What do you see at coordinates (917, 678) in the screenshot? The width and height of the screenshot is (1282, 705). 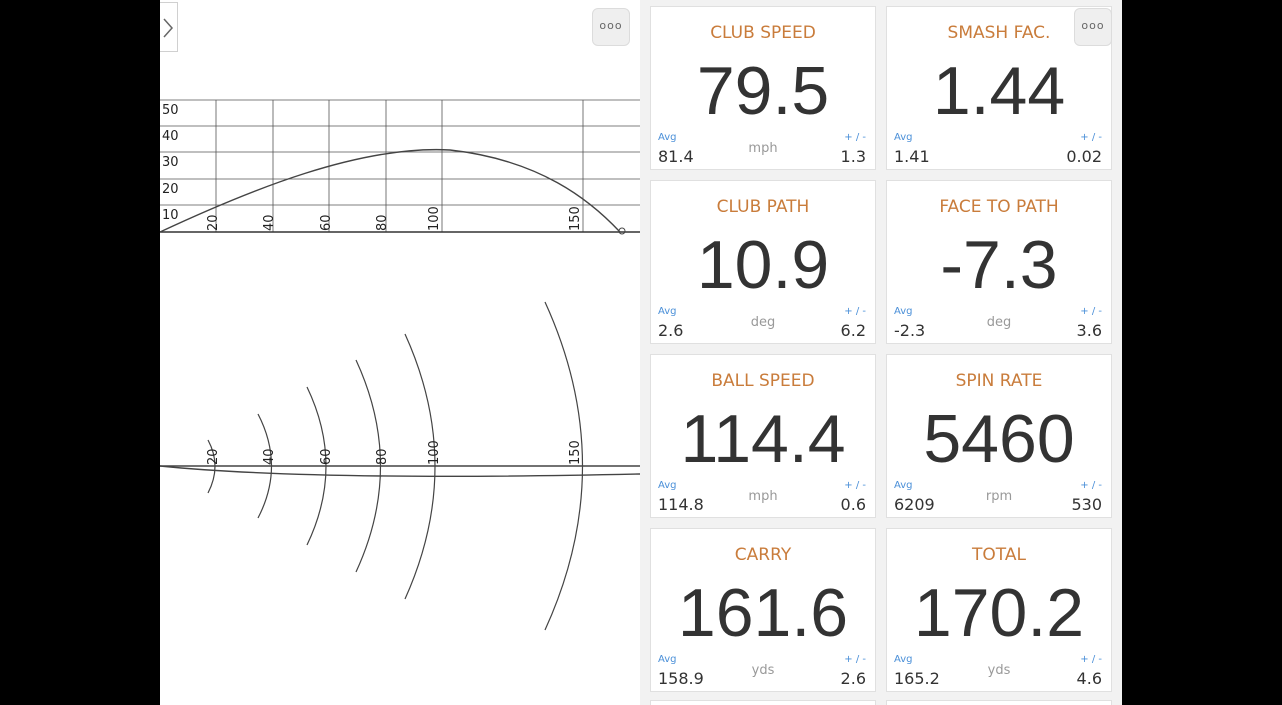 I see `avg-value: 165.2` at bounding box center [917, 678].